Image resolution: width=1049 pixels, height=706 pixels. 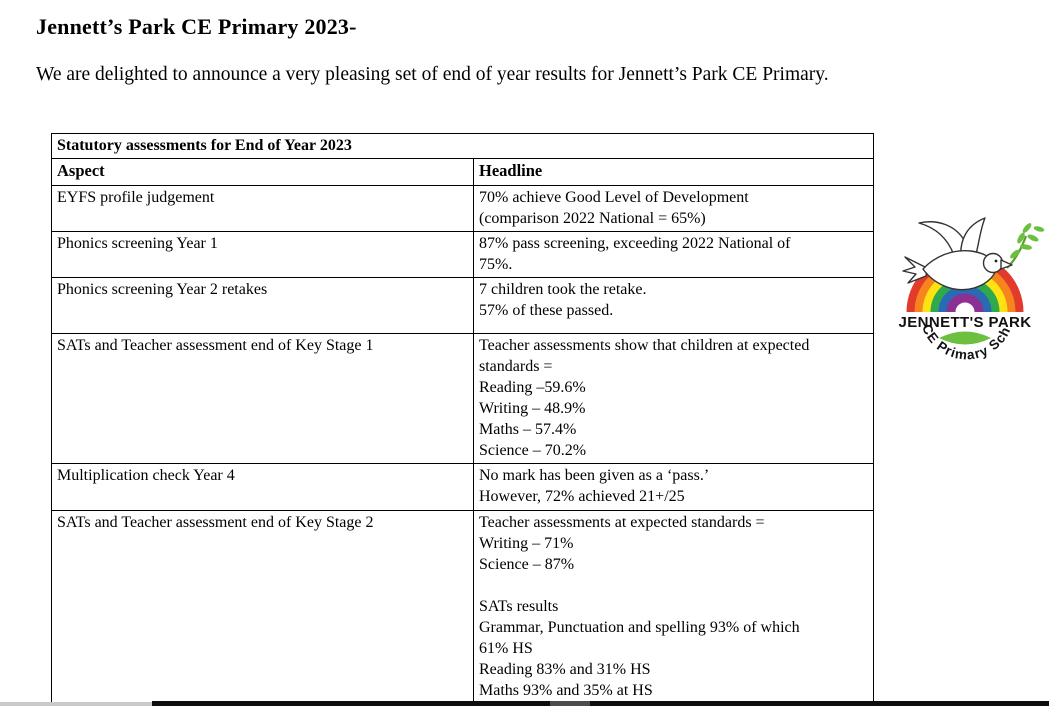 What do you see at coordinates (146, 475) in the screenshot?
I see `aspect-text: Multiplication check Year 4` at bounding box center [146, 475].